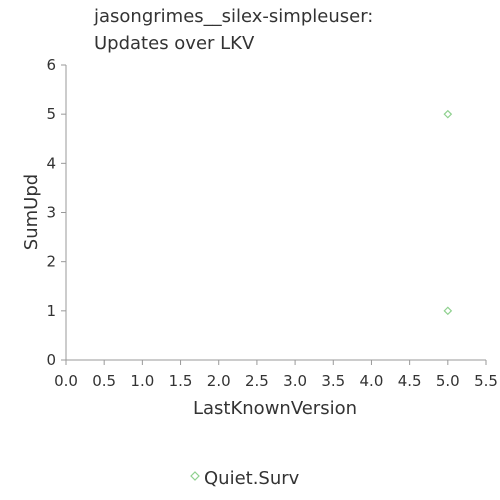 The image size is (500, 500). What do you see at coordinates (234, 16) in the screenshot?
I see `chart-title-line-1: jasongrimes__silex-simpleuser:` at bounding box center [234, 16].